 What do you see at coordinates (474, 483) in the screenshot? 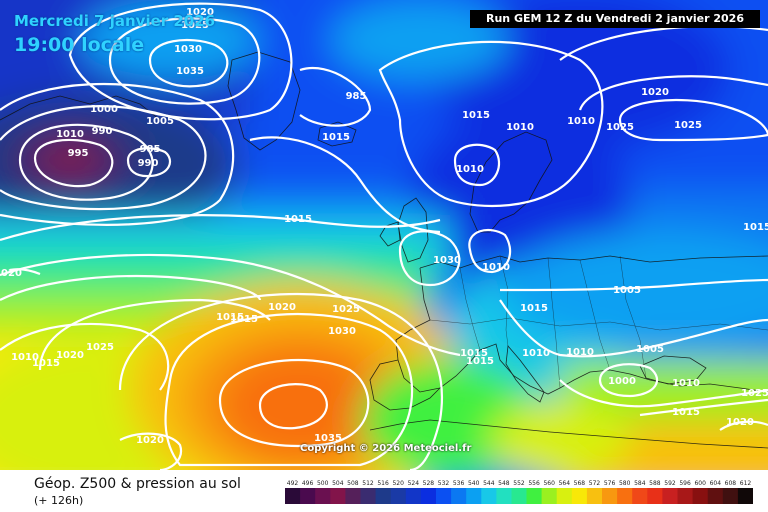
I see `legend-value: 540` at bounding box center [474, 483].